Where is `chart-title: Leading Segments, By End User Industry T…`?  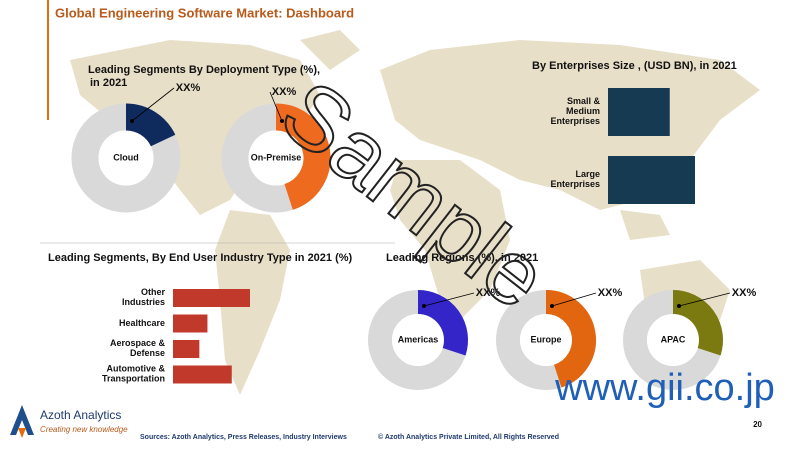
chart-title: Leading Segments, By End User Industry T… is located at coordinates (200, 258).